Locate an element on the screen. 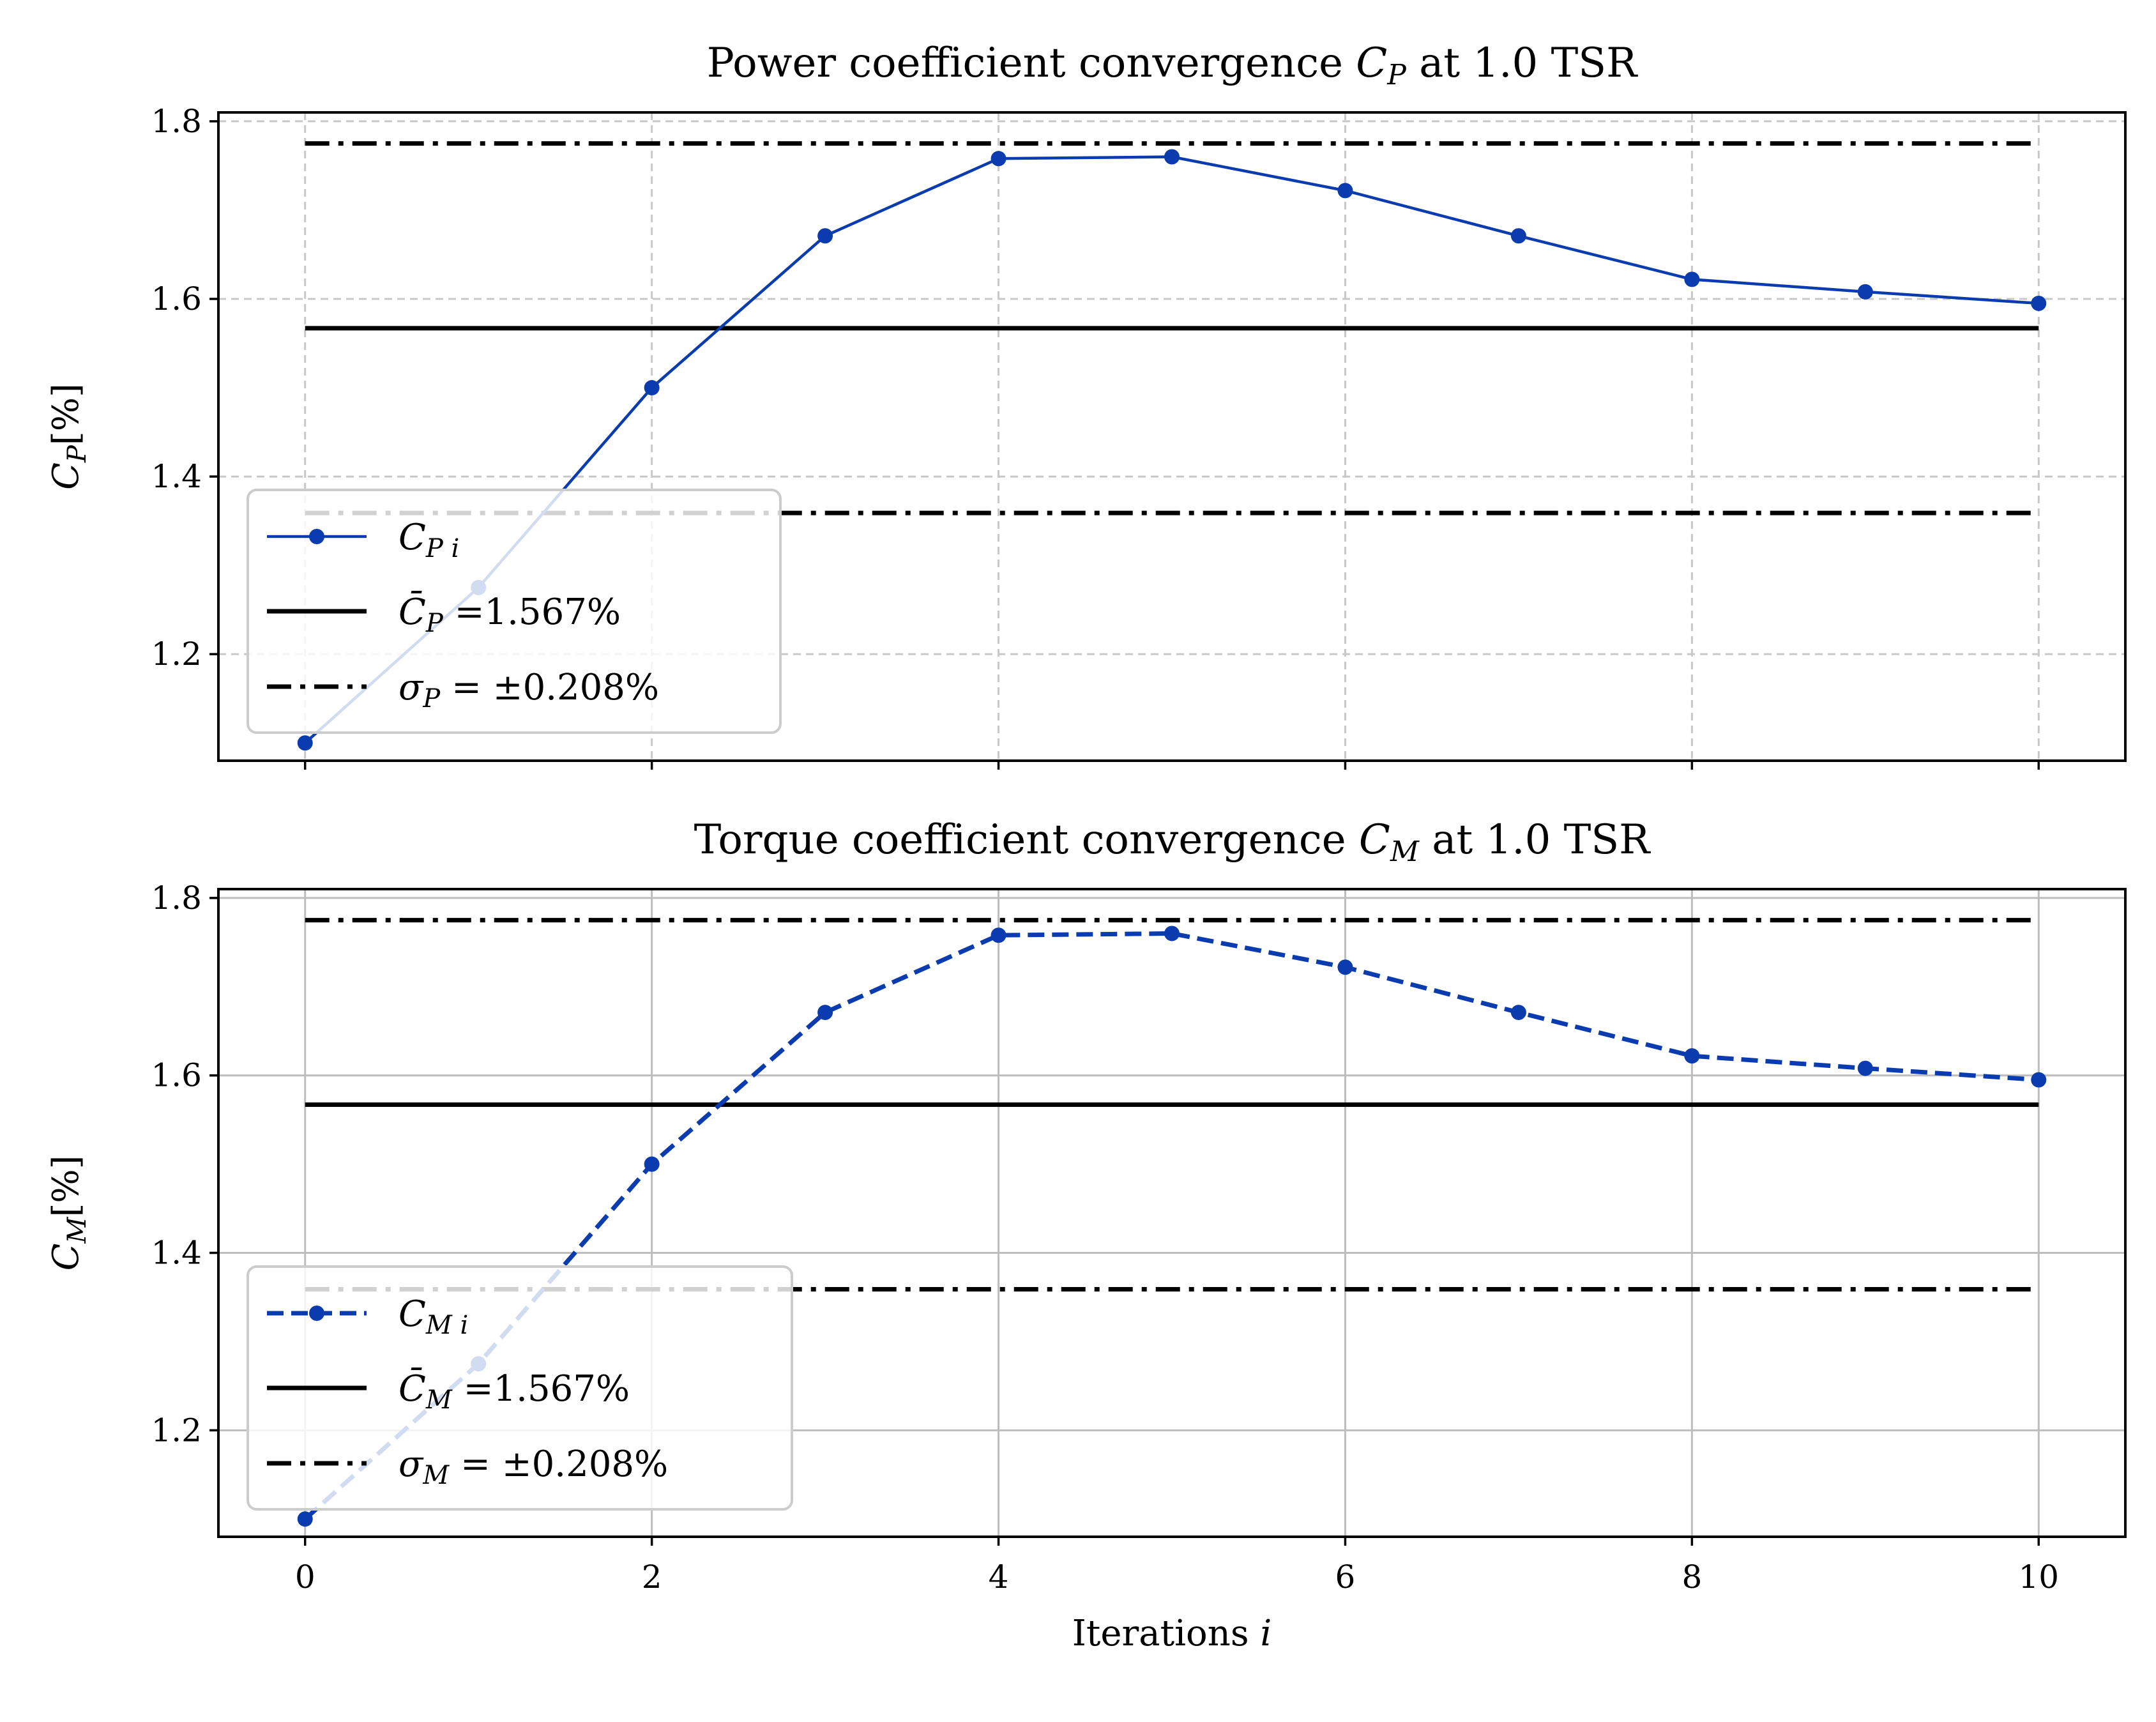  cm-legend-series-marker is located at coordinates (316, 1313).